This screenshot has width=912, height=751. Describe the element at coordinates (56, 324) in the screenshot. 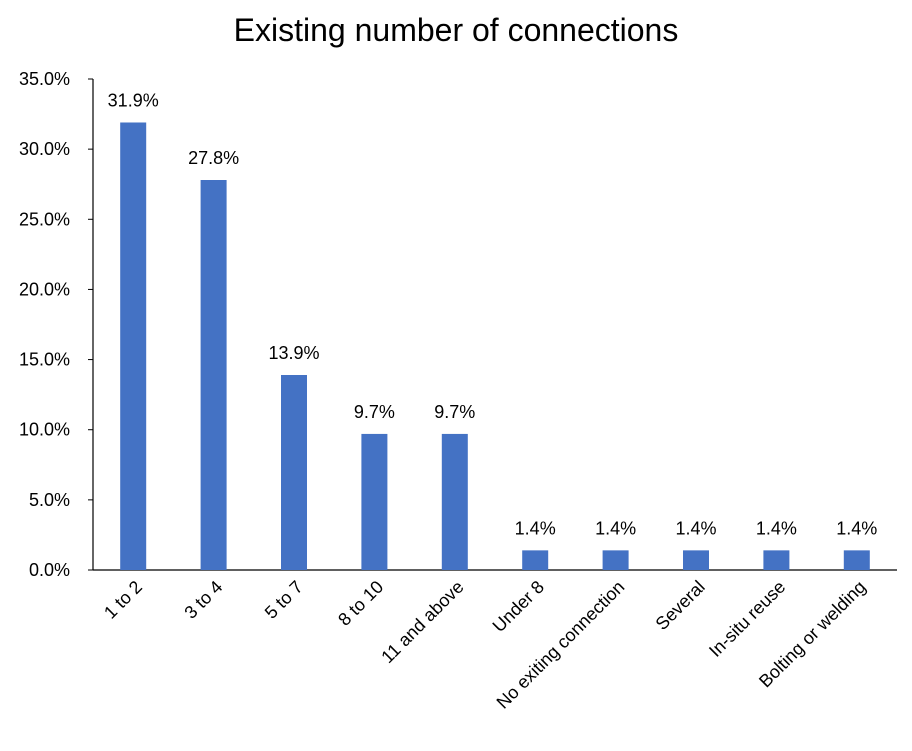

I see `y-axis: 0.0% 5.0% 10.0% 15.0% 20.0% 25.0% 30.0% 35.0%` at that location.